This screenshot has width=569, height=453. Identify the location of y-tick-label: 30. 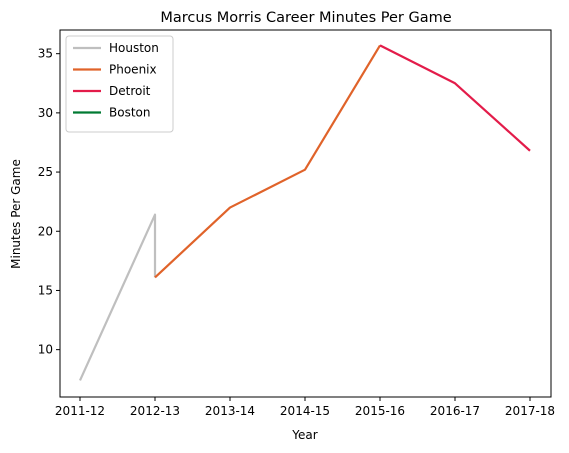
(45, 113).